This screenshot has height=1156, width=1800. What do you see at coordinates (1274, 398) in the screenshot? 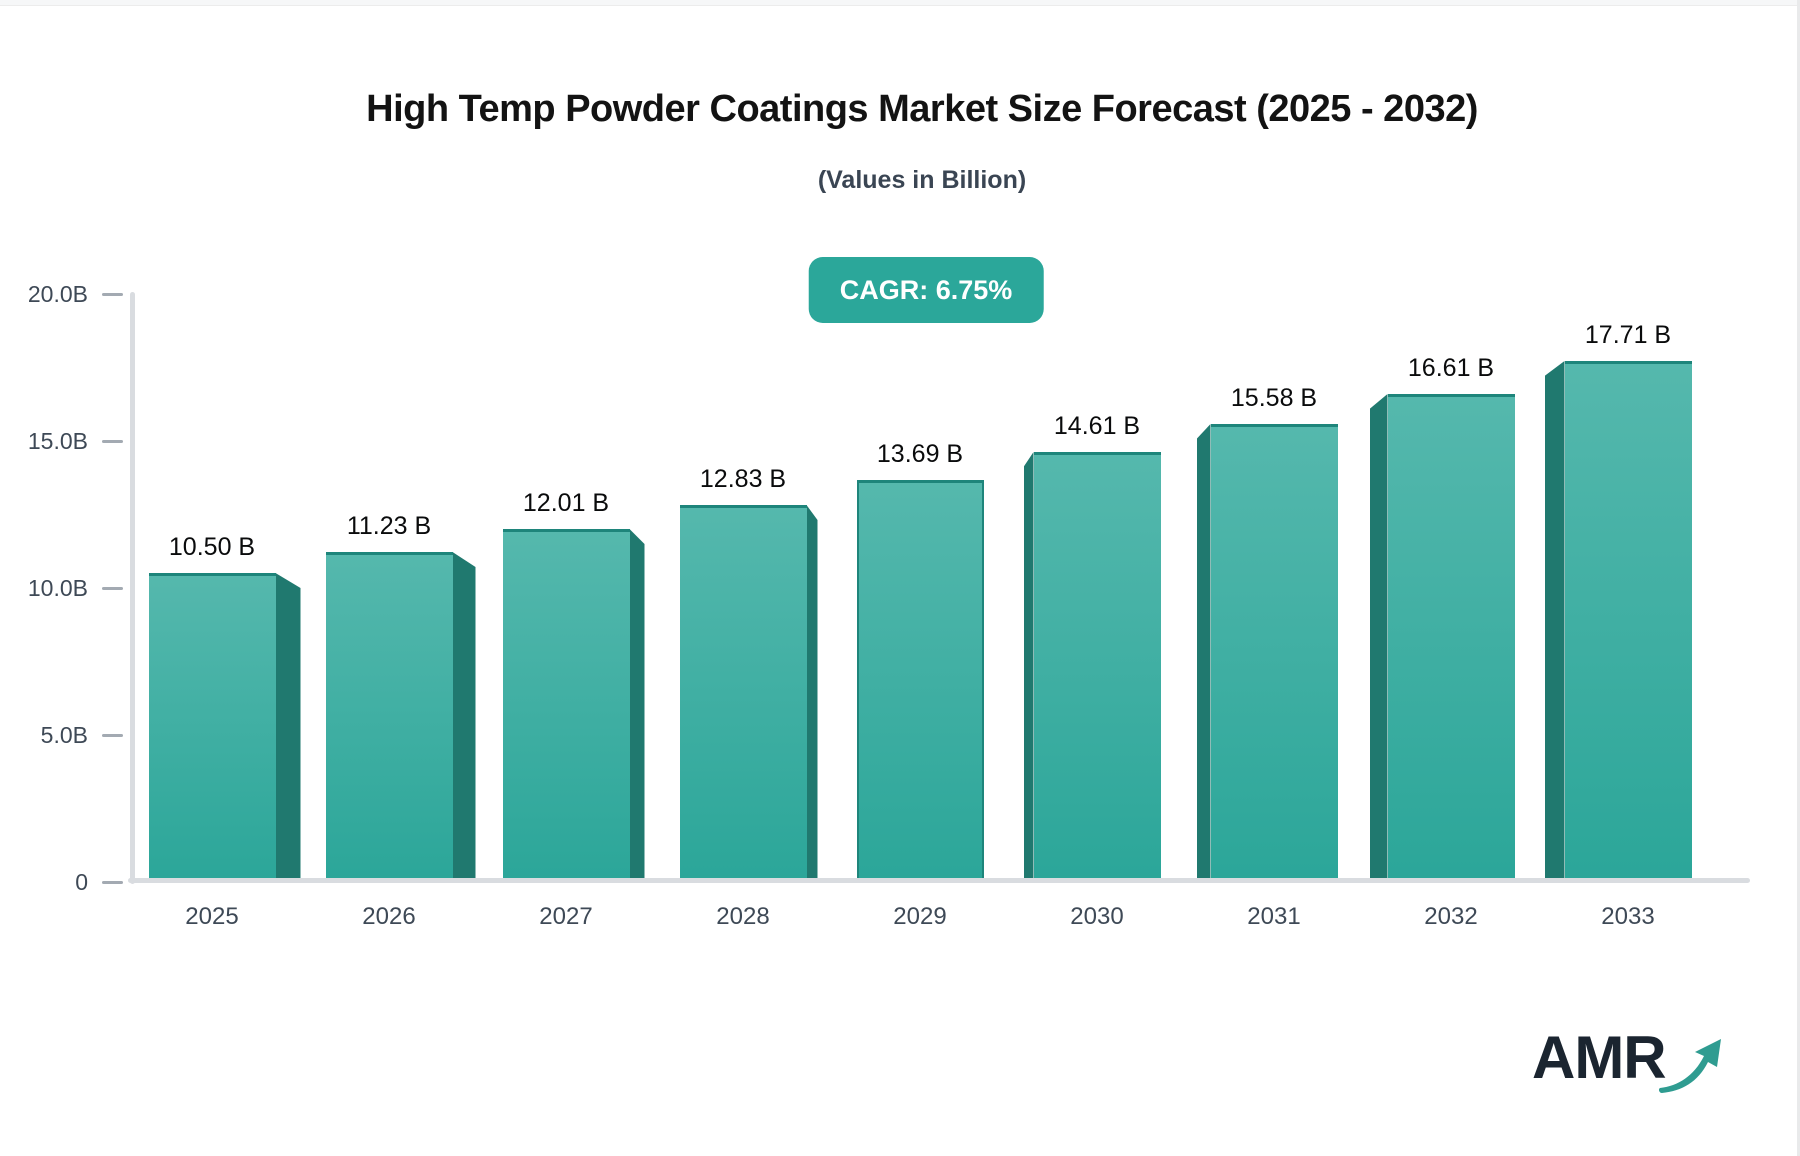
I see `bar-value-label-2031: 15.58 B` at bounding box center [1274, 398].